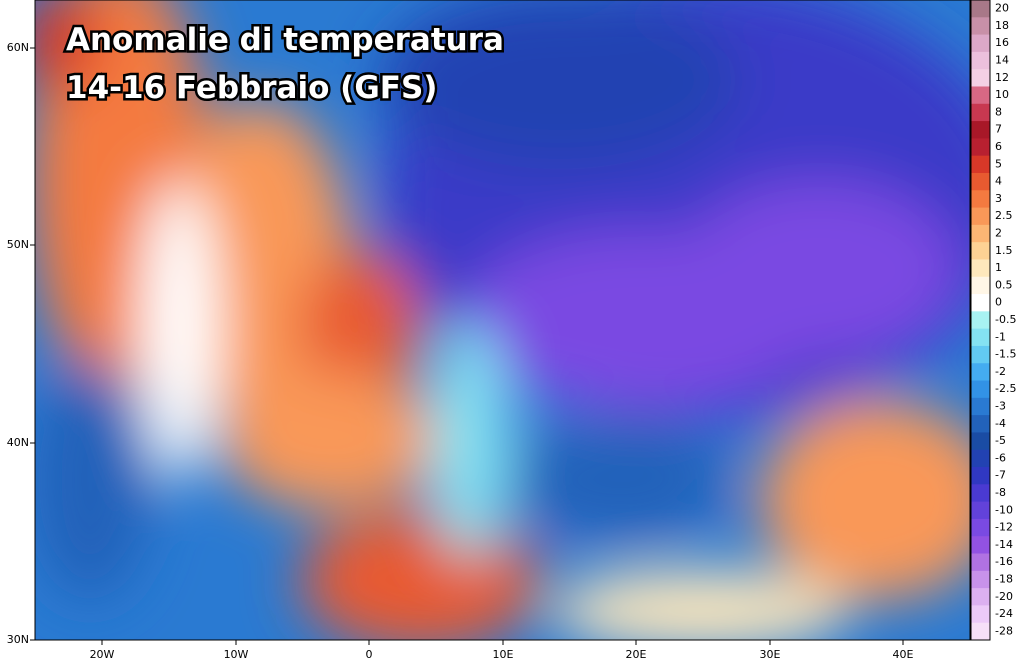  What do you see at coordinates (1005, 354) in the screenshot?
I see `colorbar-label: -1.5` at bounding box center [1005, 354].